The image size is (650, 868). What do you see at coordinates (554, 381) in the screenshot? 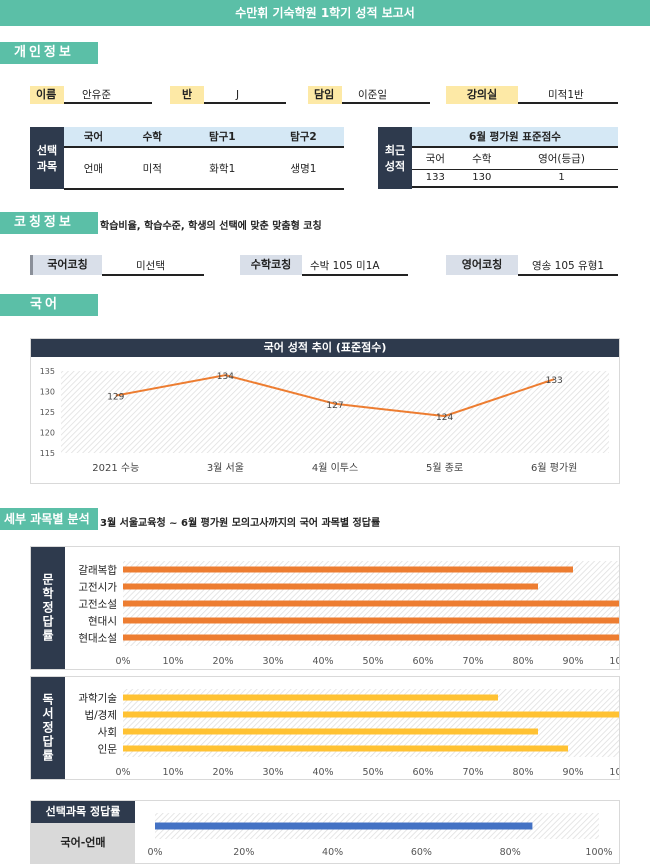
I see `data-label: 133` at bounding box center [554, 381].